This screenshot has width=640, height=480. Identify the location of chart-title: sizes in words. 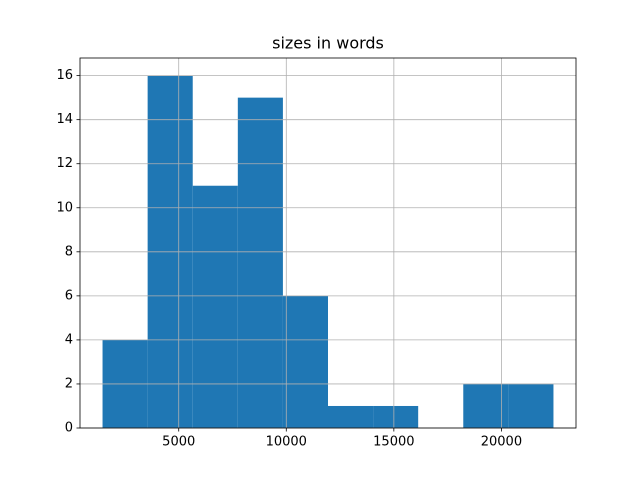
(328, 43).